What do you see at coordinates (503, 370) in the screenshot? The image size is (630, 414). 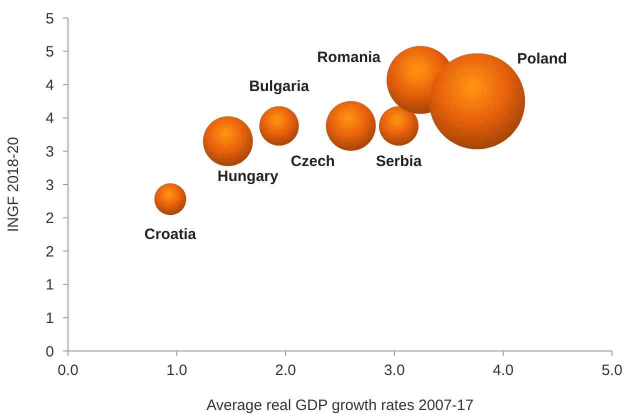 I see `x-tick-label: 4.0` at bounding box center [503, 370].